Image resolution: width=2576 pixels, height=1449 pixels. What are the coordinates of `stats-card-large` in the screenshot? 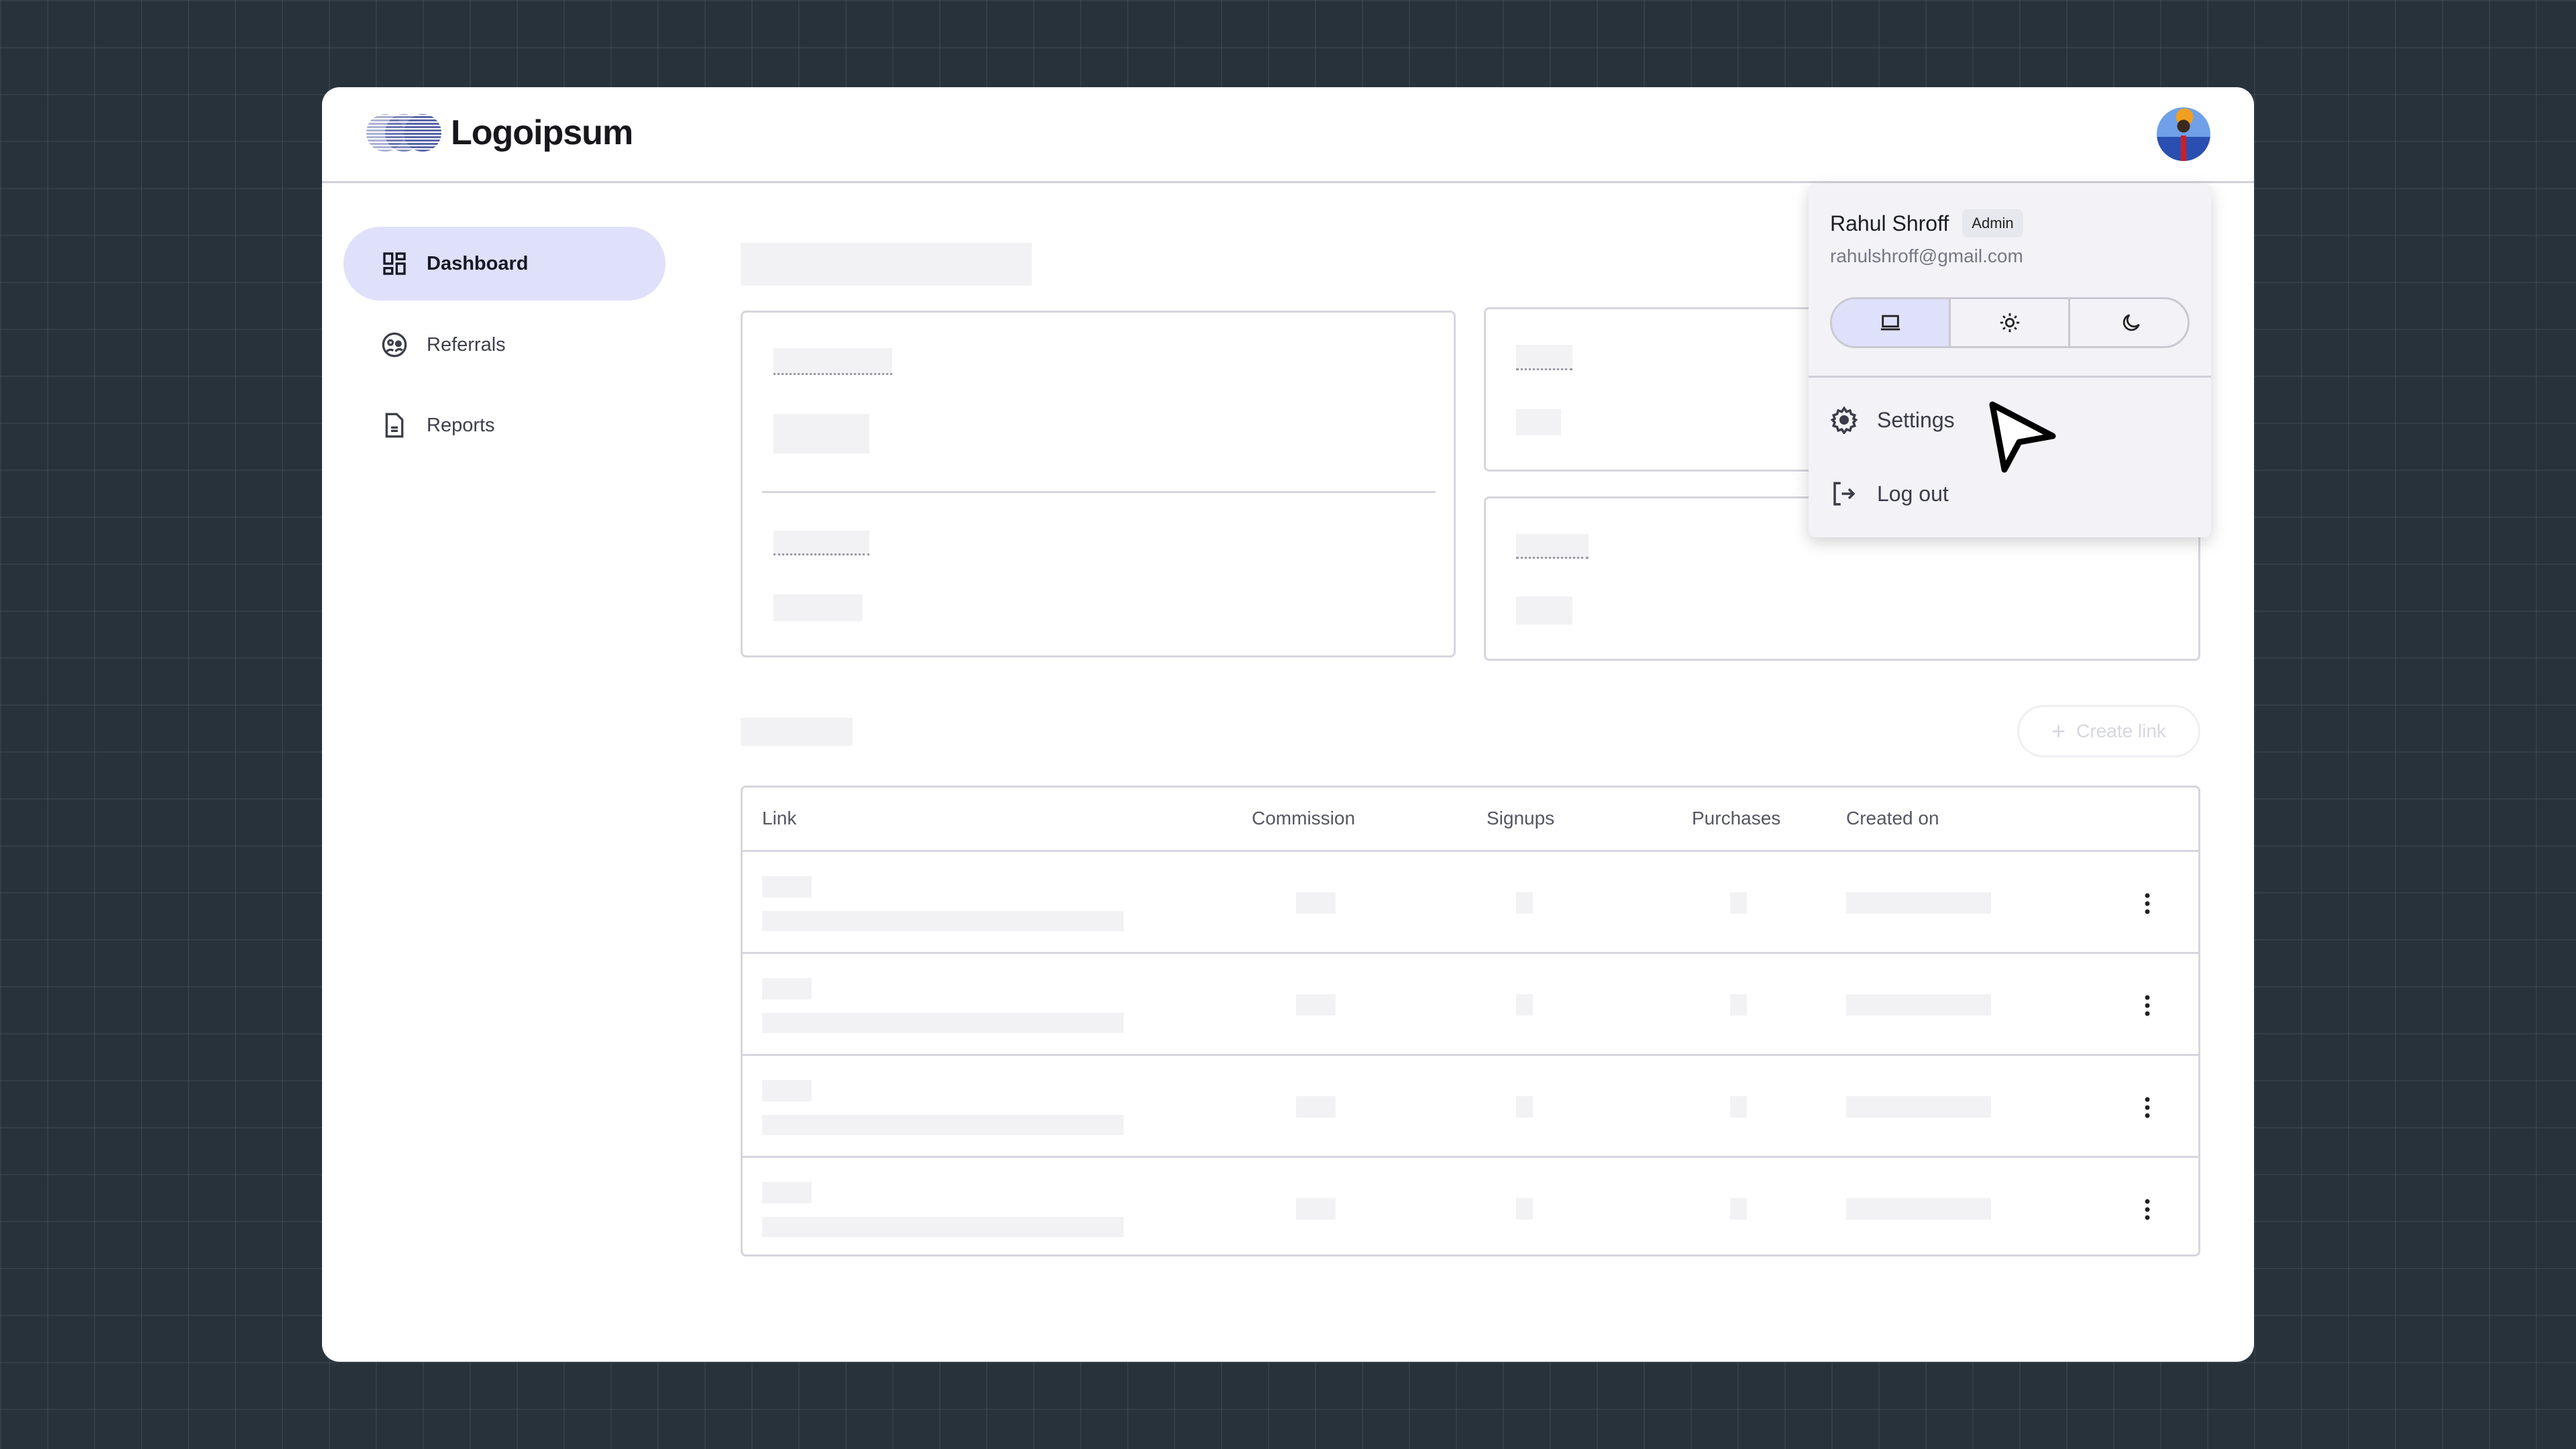 It's located at (1098, 484).